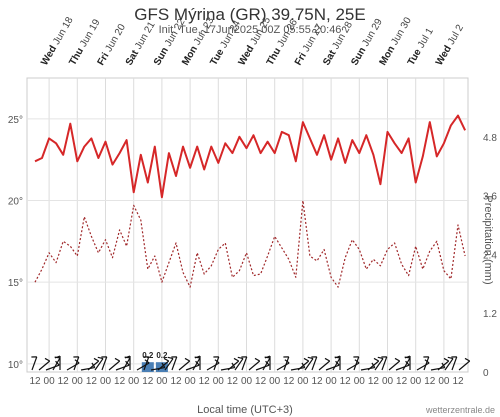 This screenshot has width=500, height=417. What do you see at coordinates (15, 120) in the screenshot?
I see `y-tick-label: 25°` at bounding box center [15, 120].